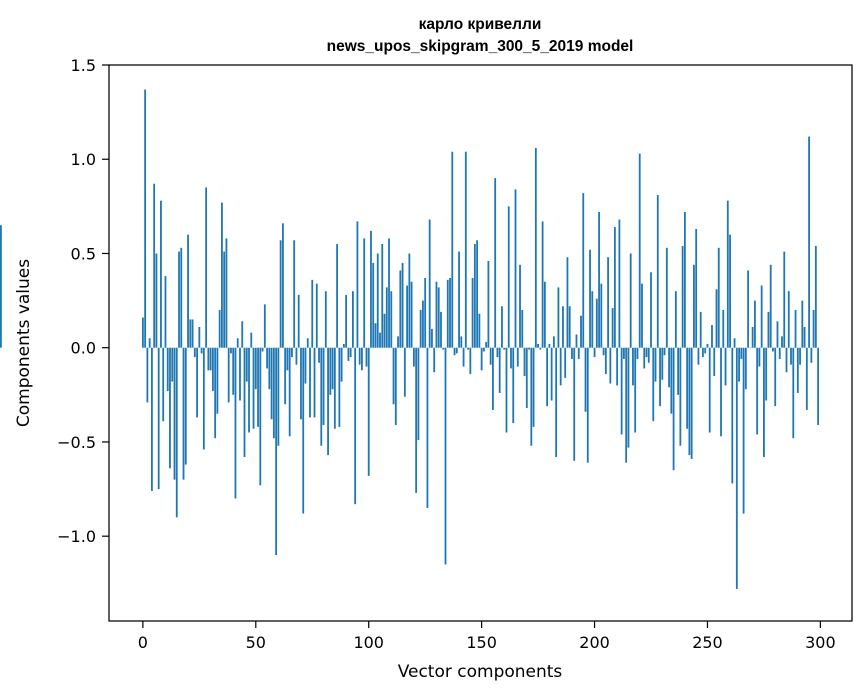 This screenshot has width=867, height=696. I want to click on y-axis-ticks: −1.0 −0.5 0.0 0.5 1.0 1.5, so click(83, 301).